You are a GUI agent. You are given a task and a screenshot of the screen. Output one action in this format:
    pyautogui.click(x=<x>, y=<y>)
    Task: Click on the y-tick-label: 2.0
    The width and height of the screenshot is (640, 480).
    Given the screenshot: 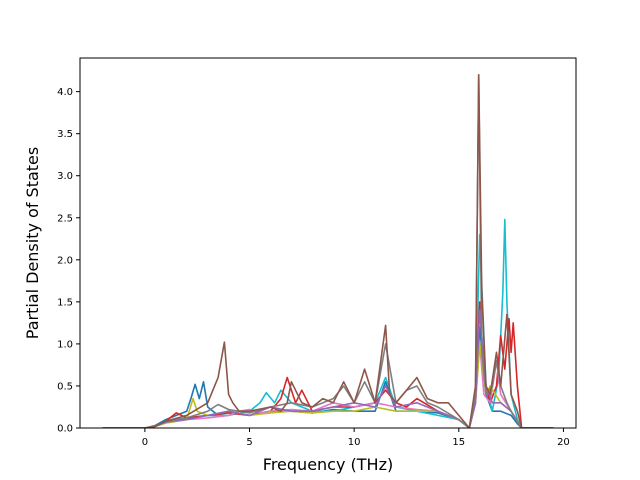 What is the action you would take?
    pyautogui.click(x=65, y=260)
    